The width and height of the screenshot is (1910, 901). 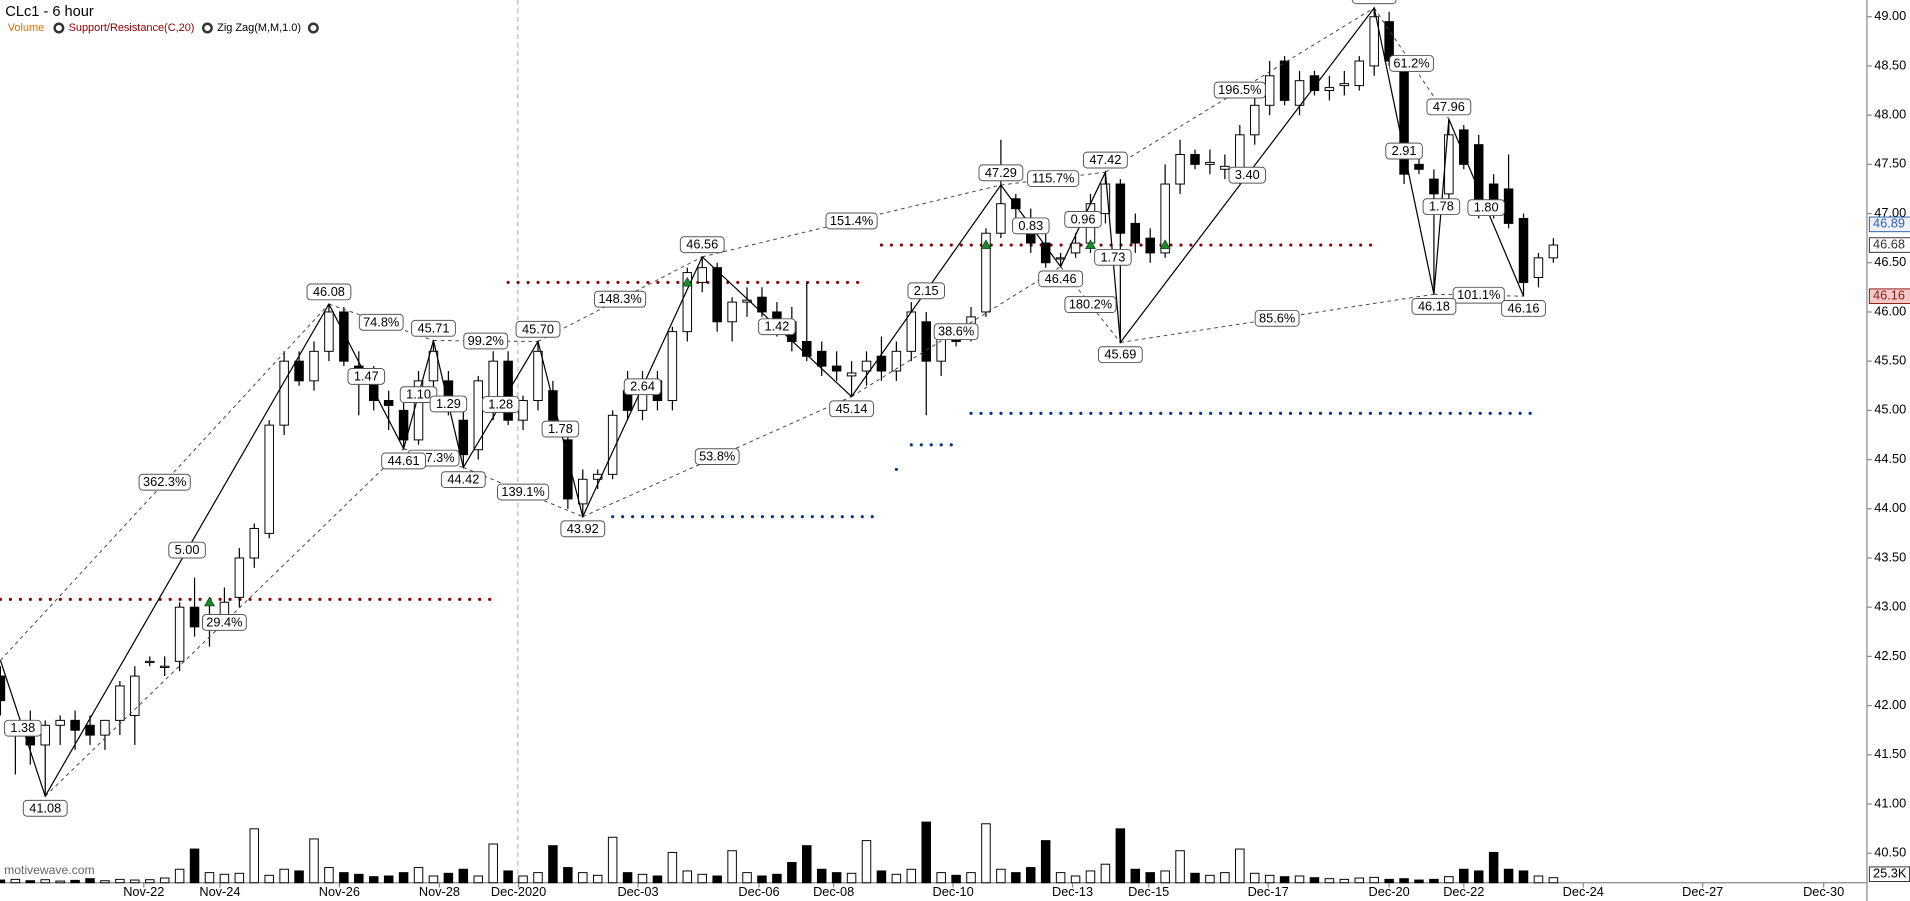 I want to click on zigzag-pivot-label: 46.56, so click(x=702, y=244).